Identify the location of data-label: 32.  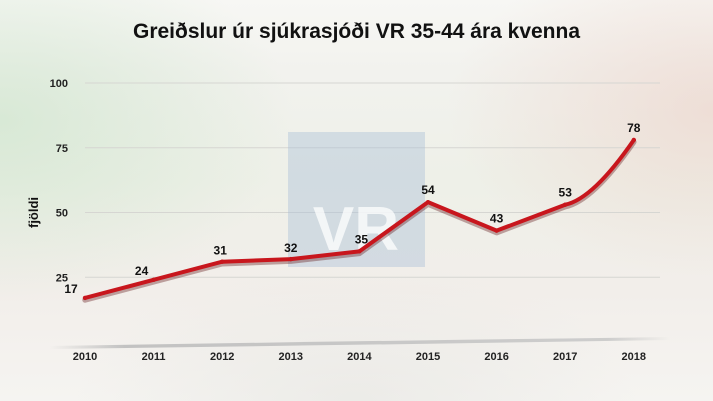
(291, 248).